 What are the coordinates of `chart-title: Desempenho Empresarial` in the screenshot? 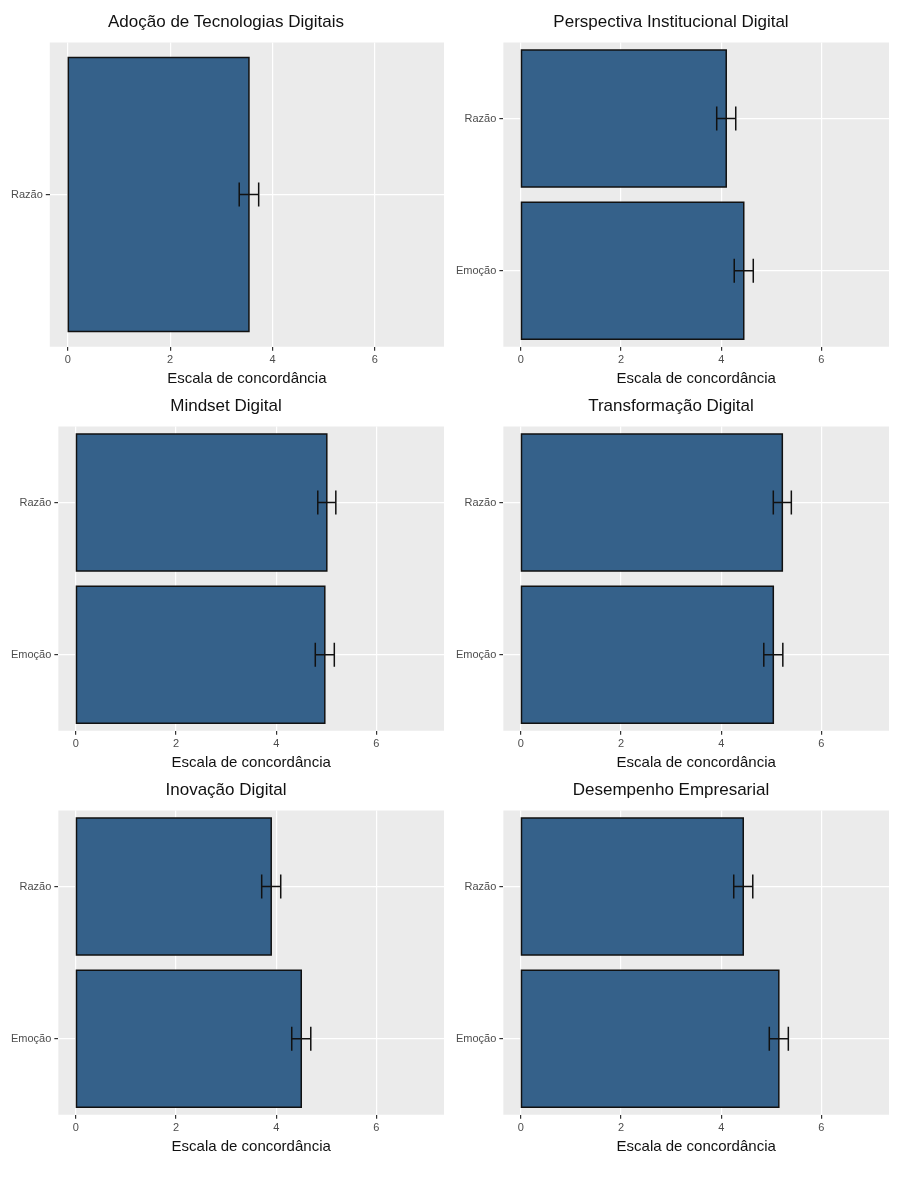 It's located at (671, 789).